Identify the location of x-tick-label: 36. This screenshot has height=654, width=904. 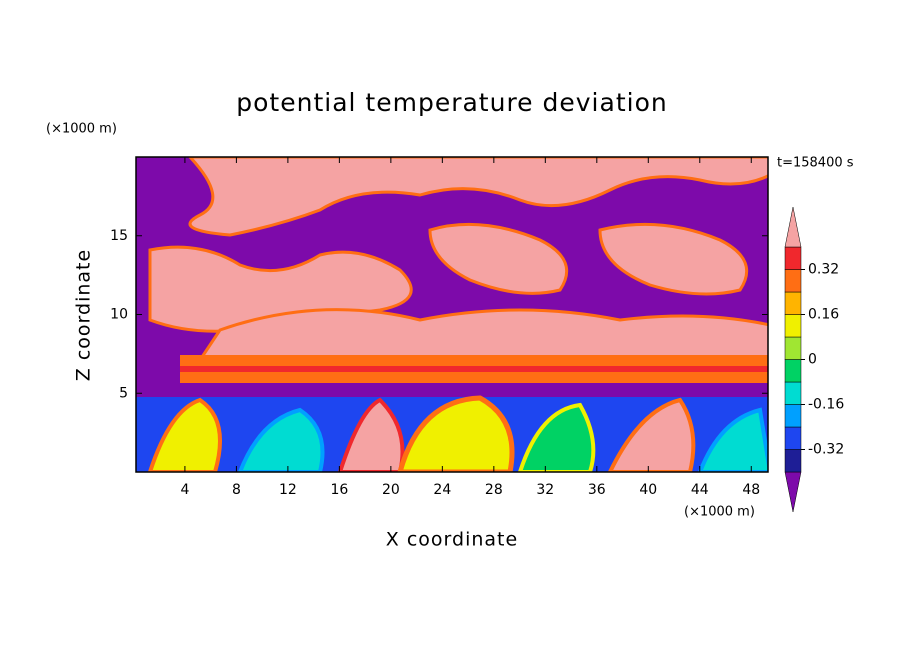
(597, 490).